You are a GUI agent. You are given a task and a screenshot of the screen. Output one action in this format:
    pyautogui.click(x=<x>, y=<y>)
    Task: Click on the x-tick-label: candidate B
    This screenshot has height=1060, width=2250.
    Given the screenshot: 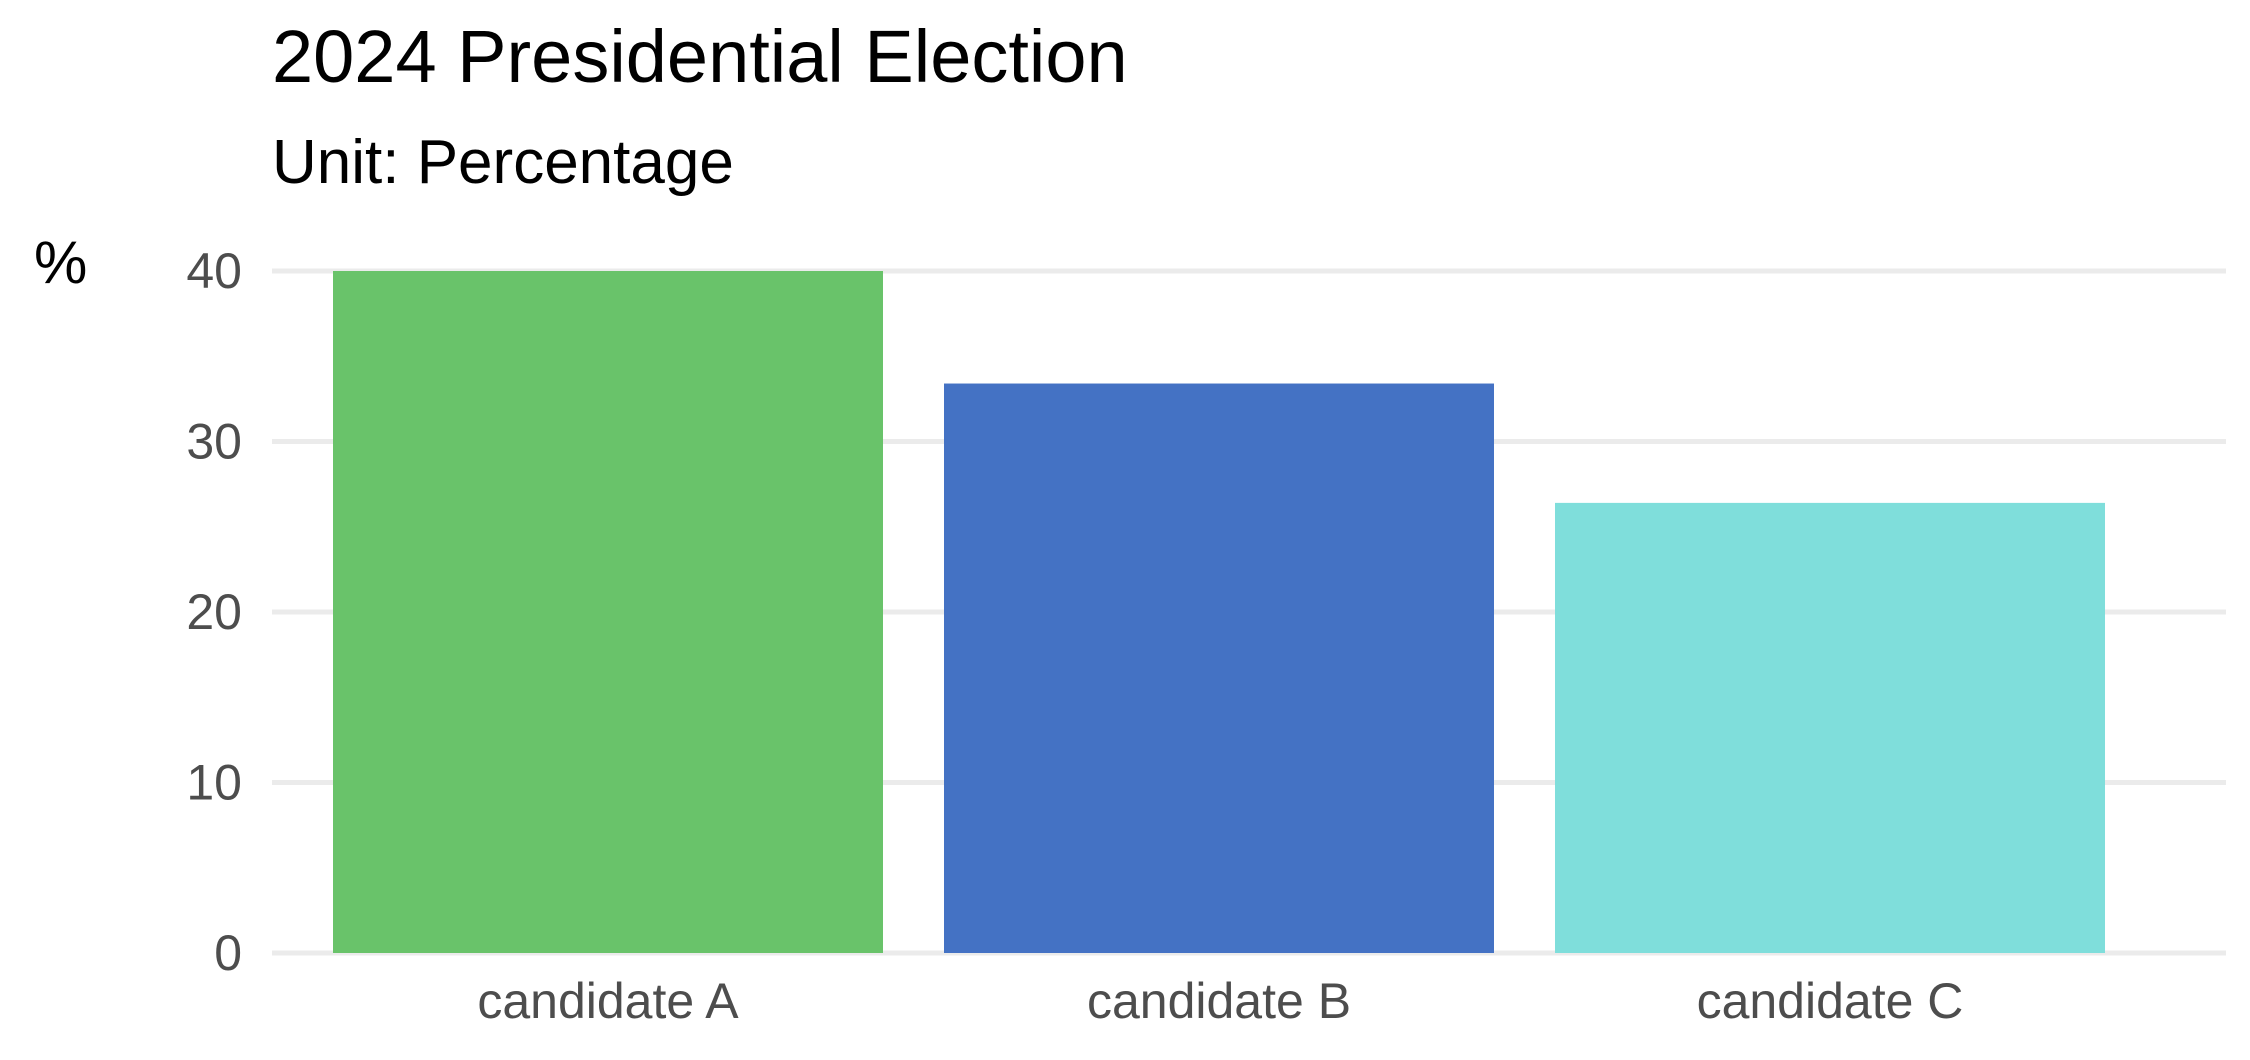 What is the action you would take?
    pyautogui.click(x=1219, y=1001)
    